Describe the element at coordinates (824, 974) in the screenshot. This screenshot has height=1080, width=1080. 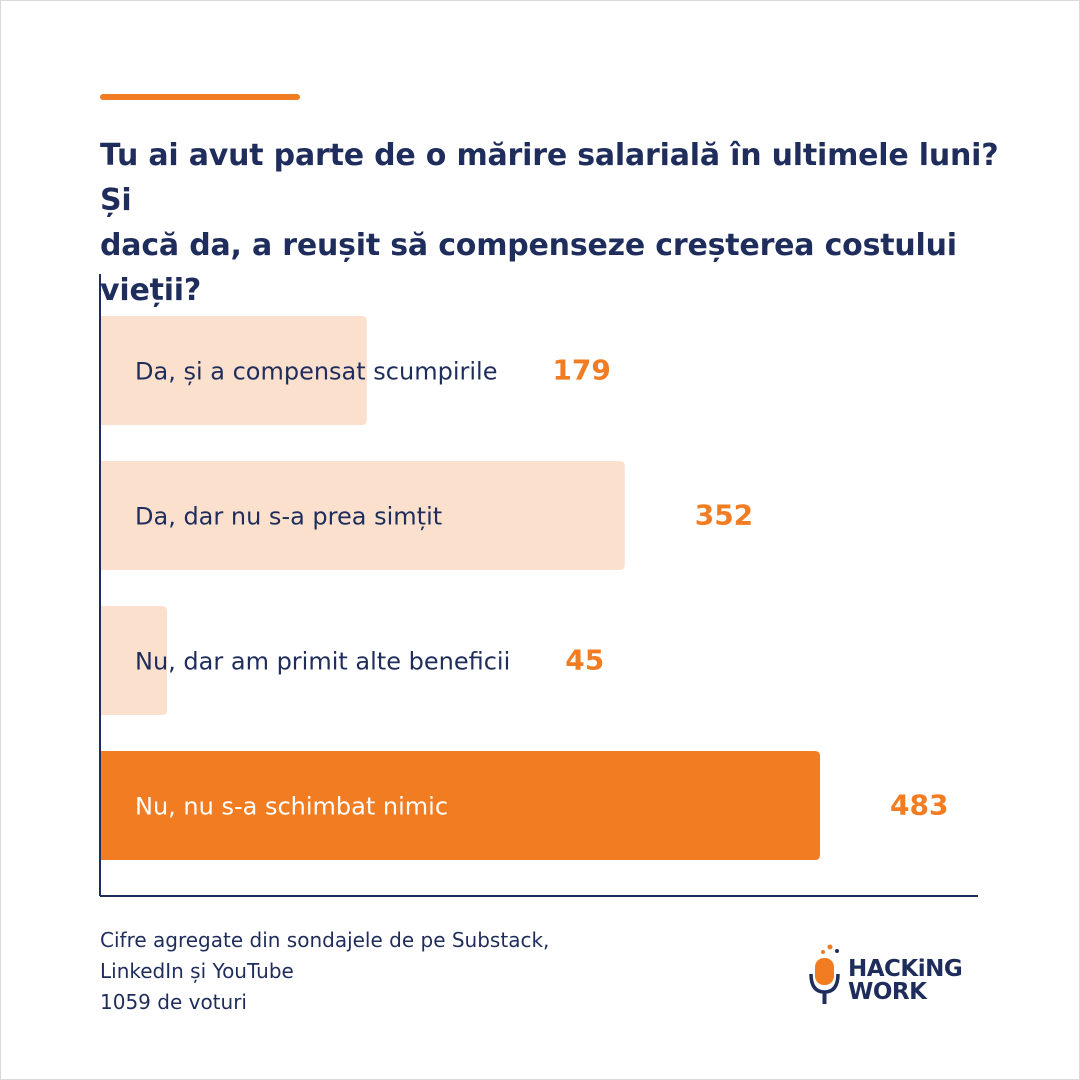
I see `microphone-icon` at that location.